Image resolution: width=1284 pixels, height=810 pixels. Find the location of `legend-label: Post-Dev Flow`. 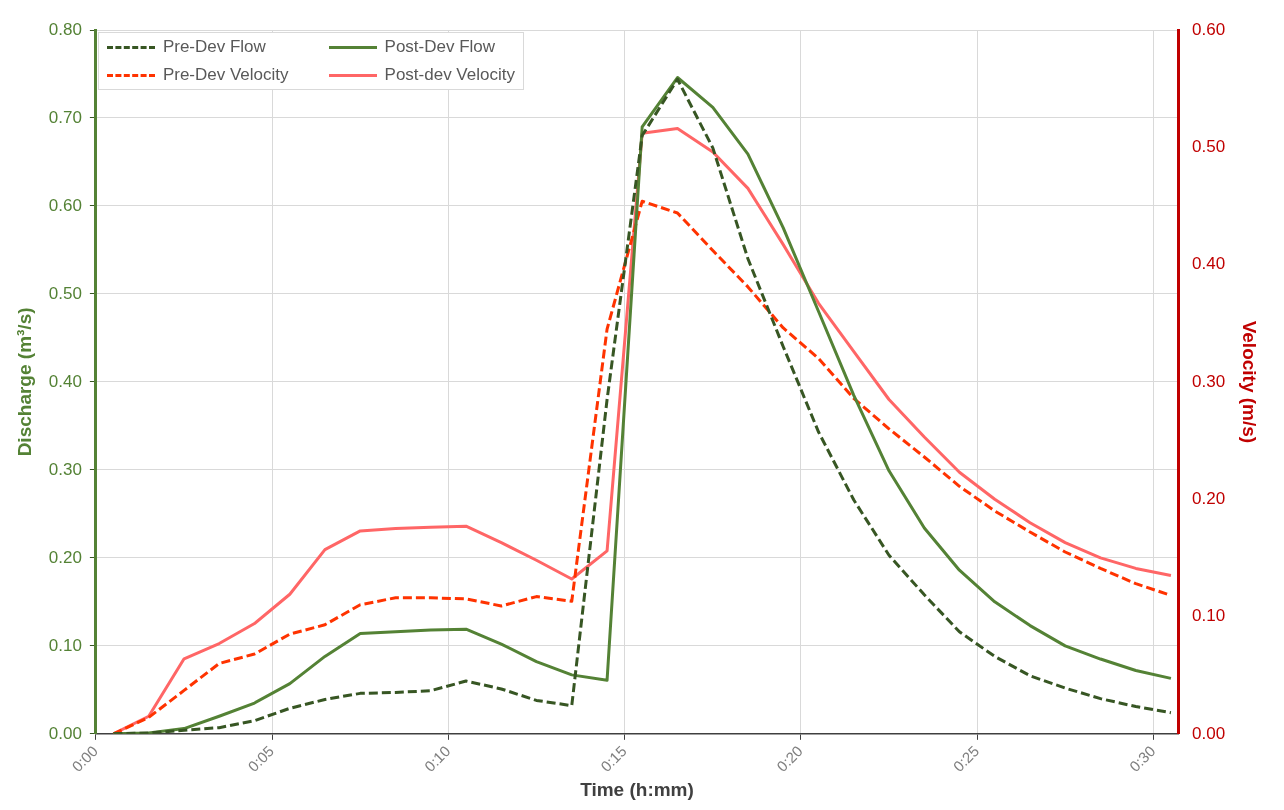

legend-label: Post-Dev Flow is located at coordinates (440, 47).